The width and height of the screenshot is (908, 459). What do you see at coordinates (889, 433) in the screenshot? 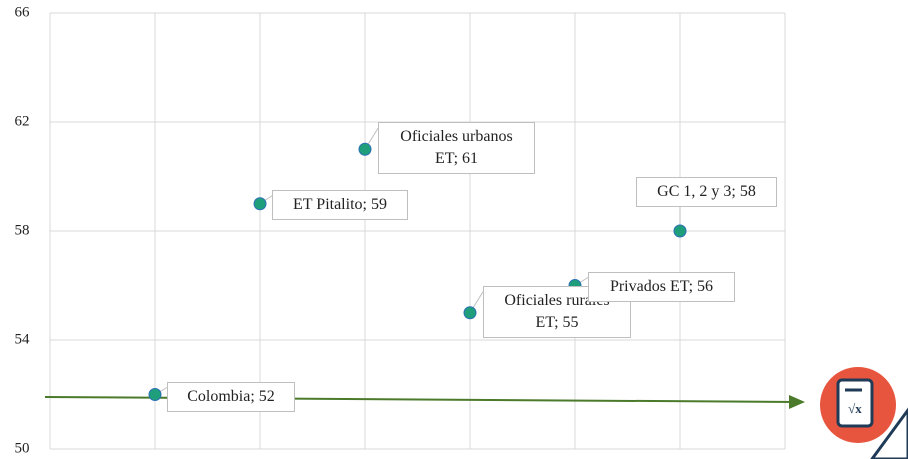
I see `icon-ruler` at bounding box center [889, 433].